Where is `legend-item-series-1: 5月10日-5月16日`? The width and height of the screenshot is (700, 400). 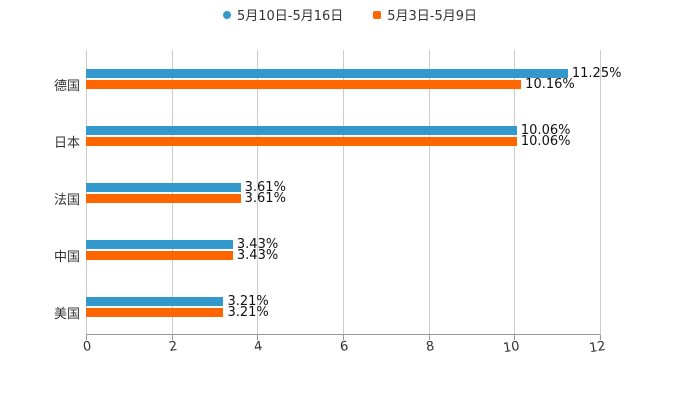 legend-item-series-1: 5月10日-5月16日 is located at coordinates (283, 14).